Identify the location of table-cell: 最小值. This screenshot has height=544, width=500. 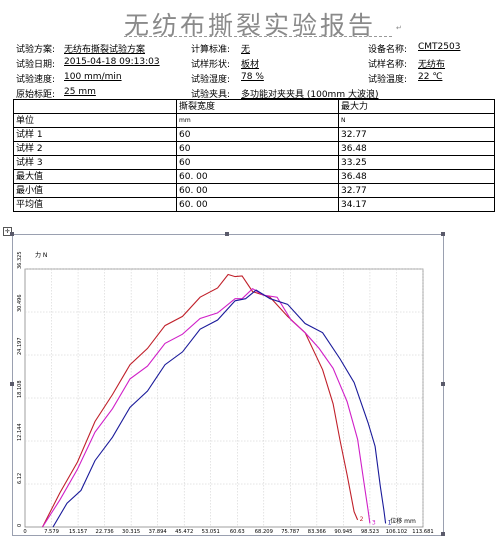
(95, 190).